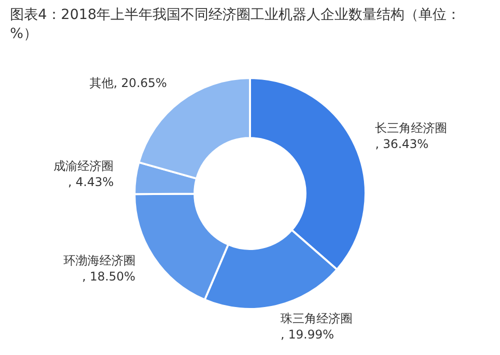  What do you see at coordinates (316, 319) in the screenshot?
I see `slice-label: 珠三角经济圈` at bounding box center [316, 319].